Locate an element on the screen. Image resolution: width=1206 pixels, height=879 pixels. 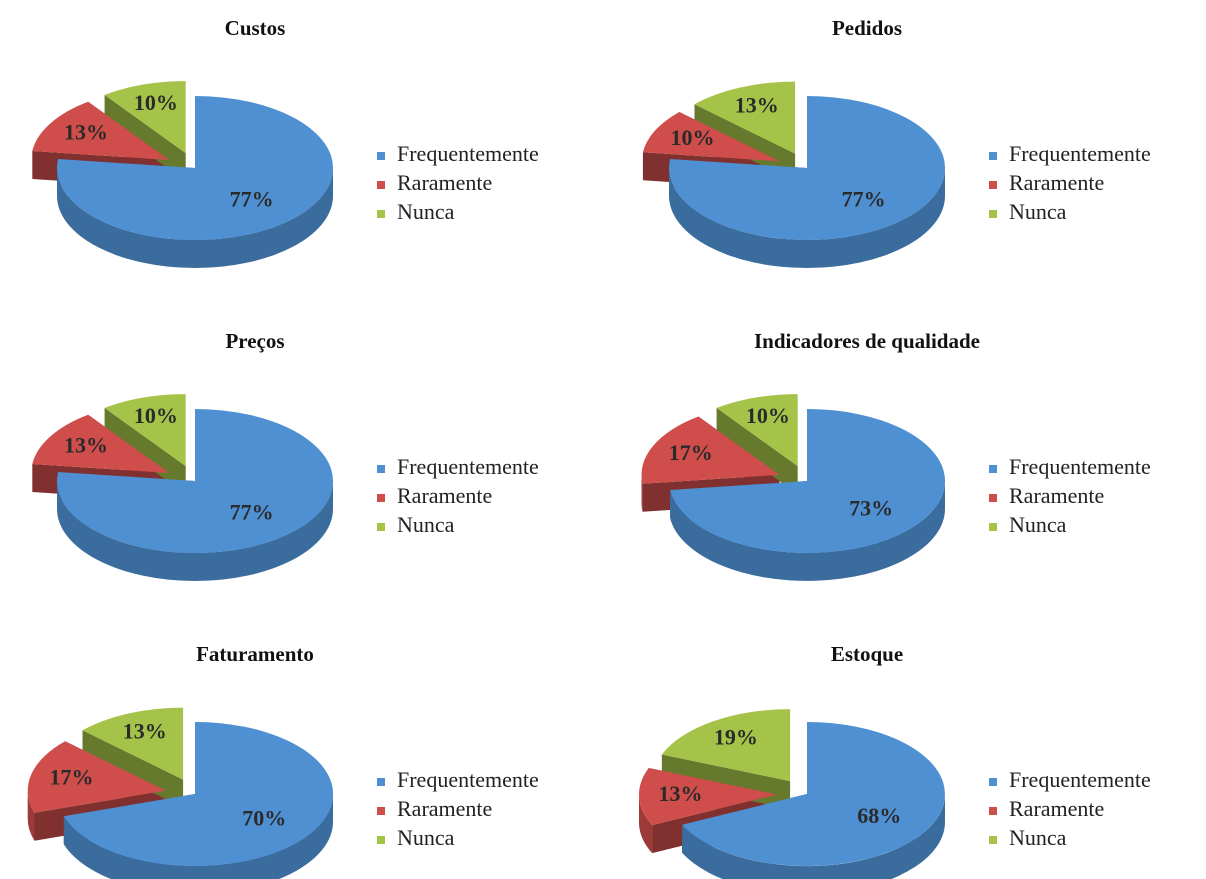
chart-title: Preços is located at coordinates (254, 341).